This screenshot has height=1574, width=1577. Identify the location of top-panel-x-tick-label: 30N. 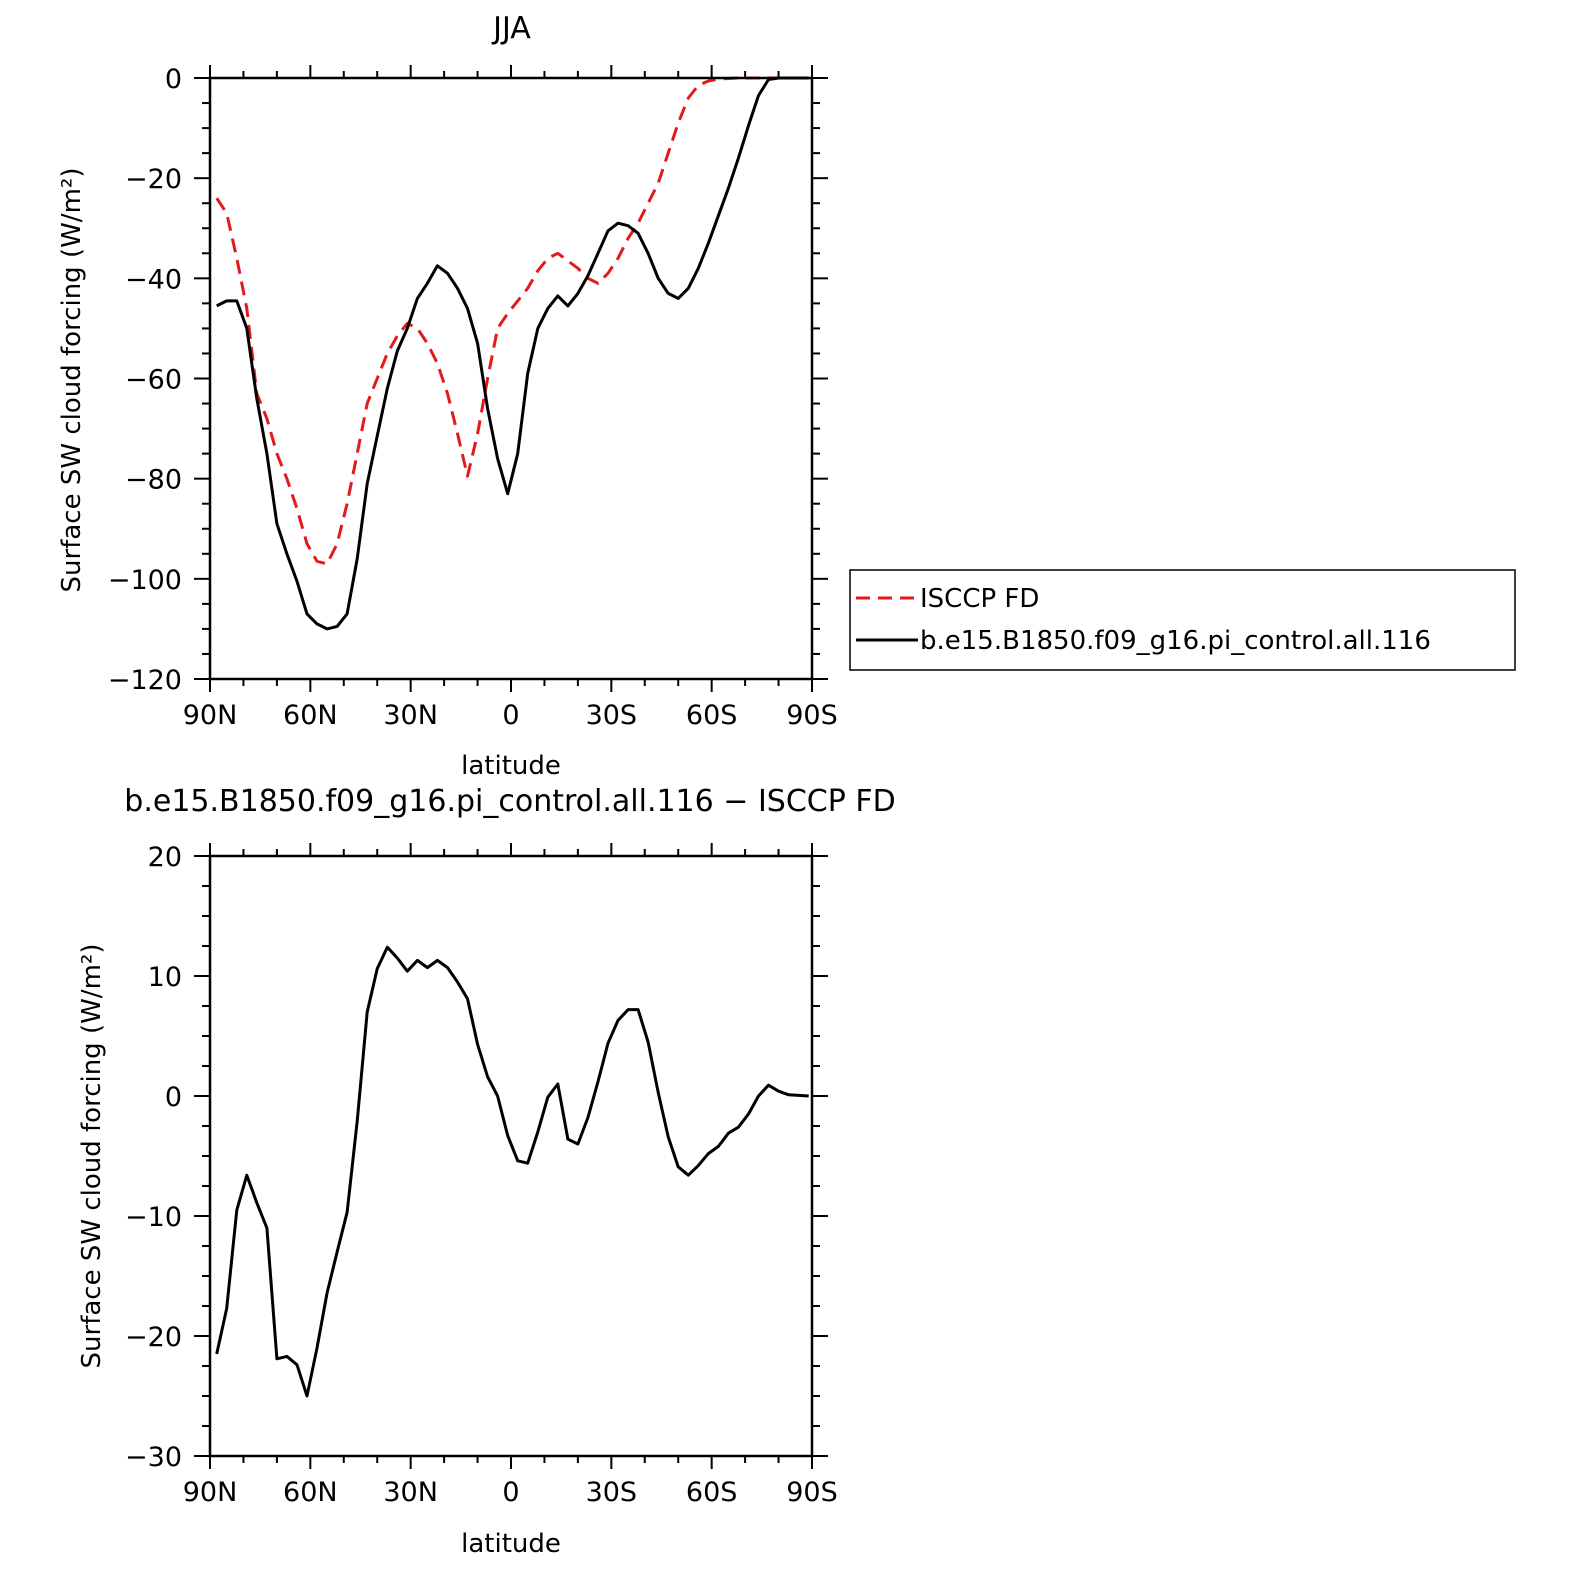
(410, 715).